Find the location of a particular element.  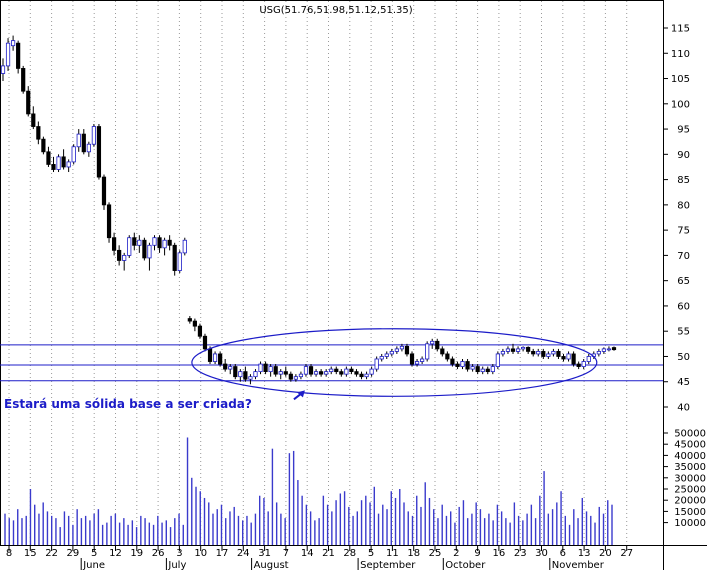

month-label: November is located at coordinates (578, 565).